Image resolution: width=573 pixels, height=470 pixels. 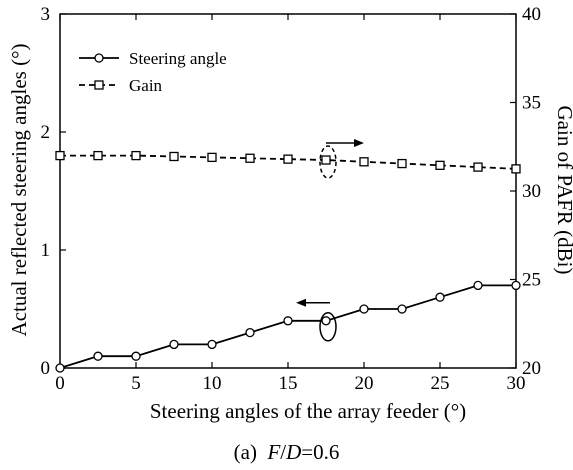 What do you see at coordinates (178, 58) in the screenshot?
I see `legend-label-steering-angle: Steering angle` at bounding box center [178, 58].